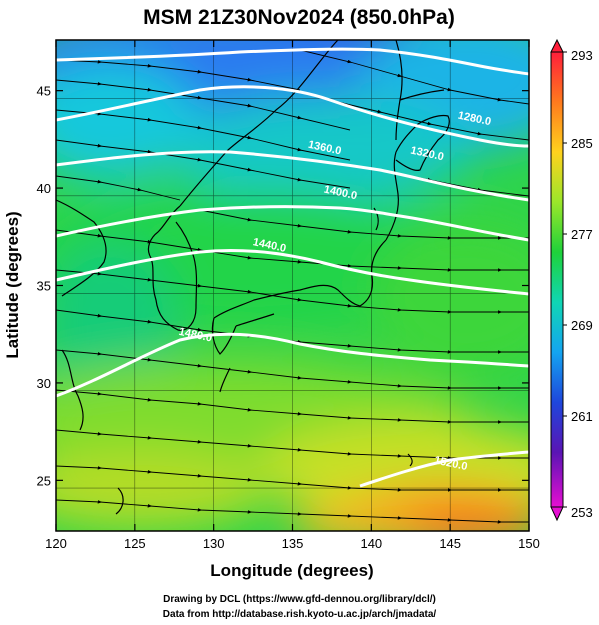 The height and width of the screenshot is (625, 599). I want to click on colorbar-bottom-arrow, so click(557, 514).